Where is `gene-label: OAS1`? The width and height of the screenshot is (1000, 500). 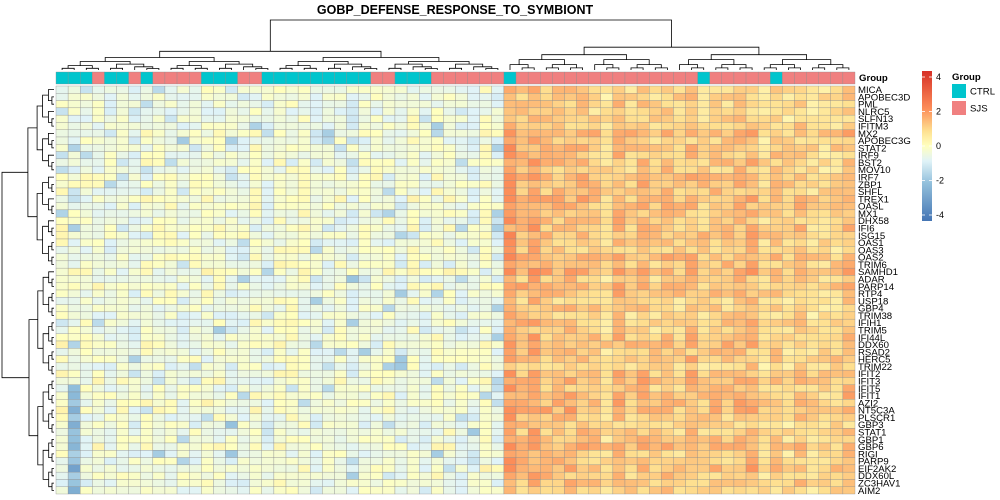
gene-label: OAS1 is located at coordinates (871, 243).